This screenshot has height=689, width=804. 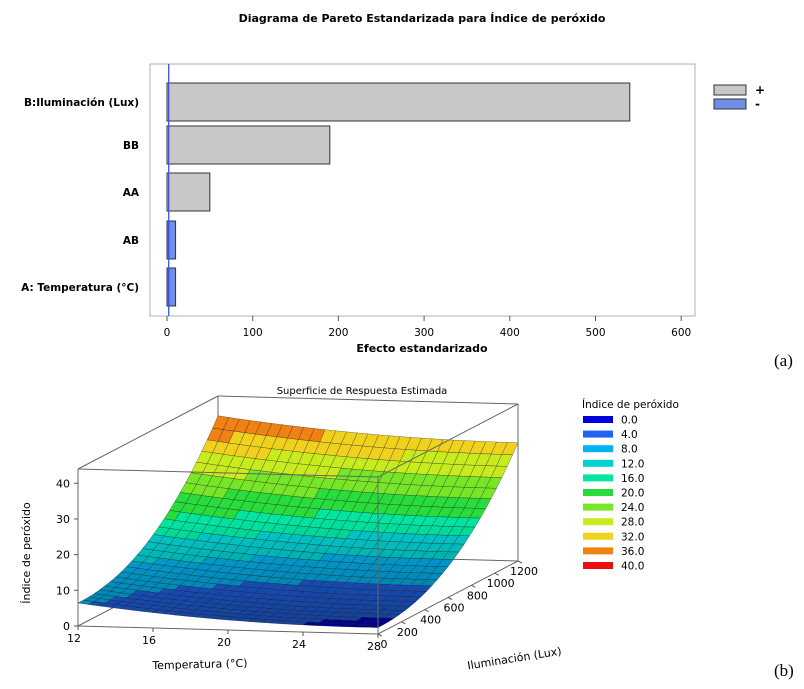 What do you see at coordinates (757, 104) in the screenshot?
I see `pareto-legend-label: -` at bounding box center [757, 104].